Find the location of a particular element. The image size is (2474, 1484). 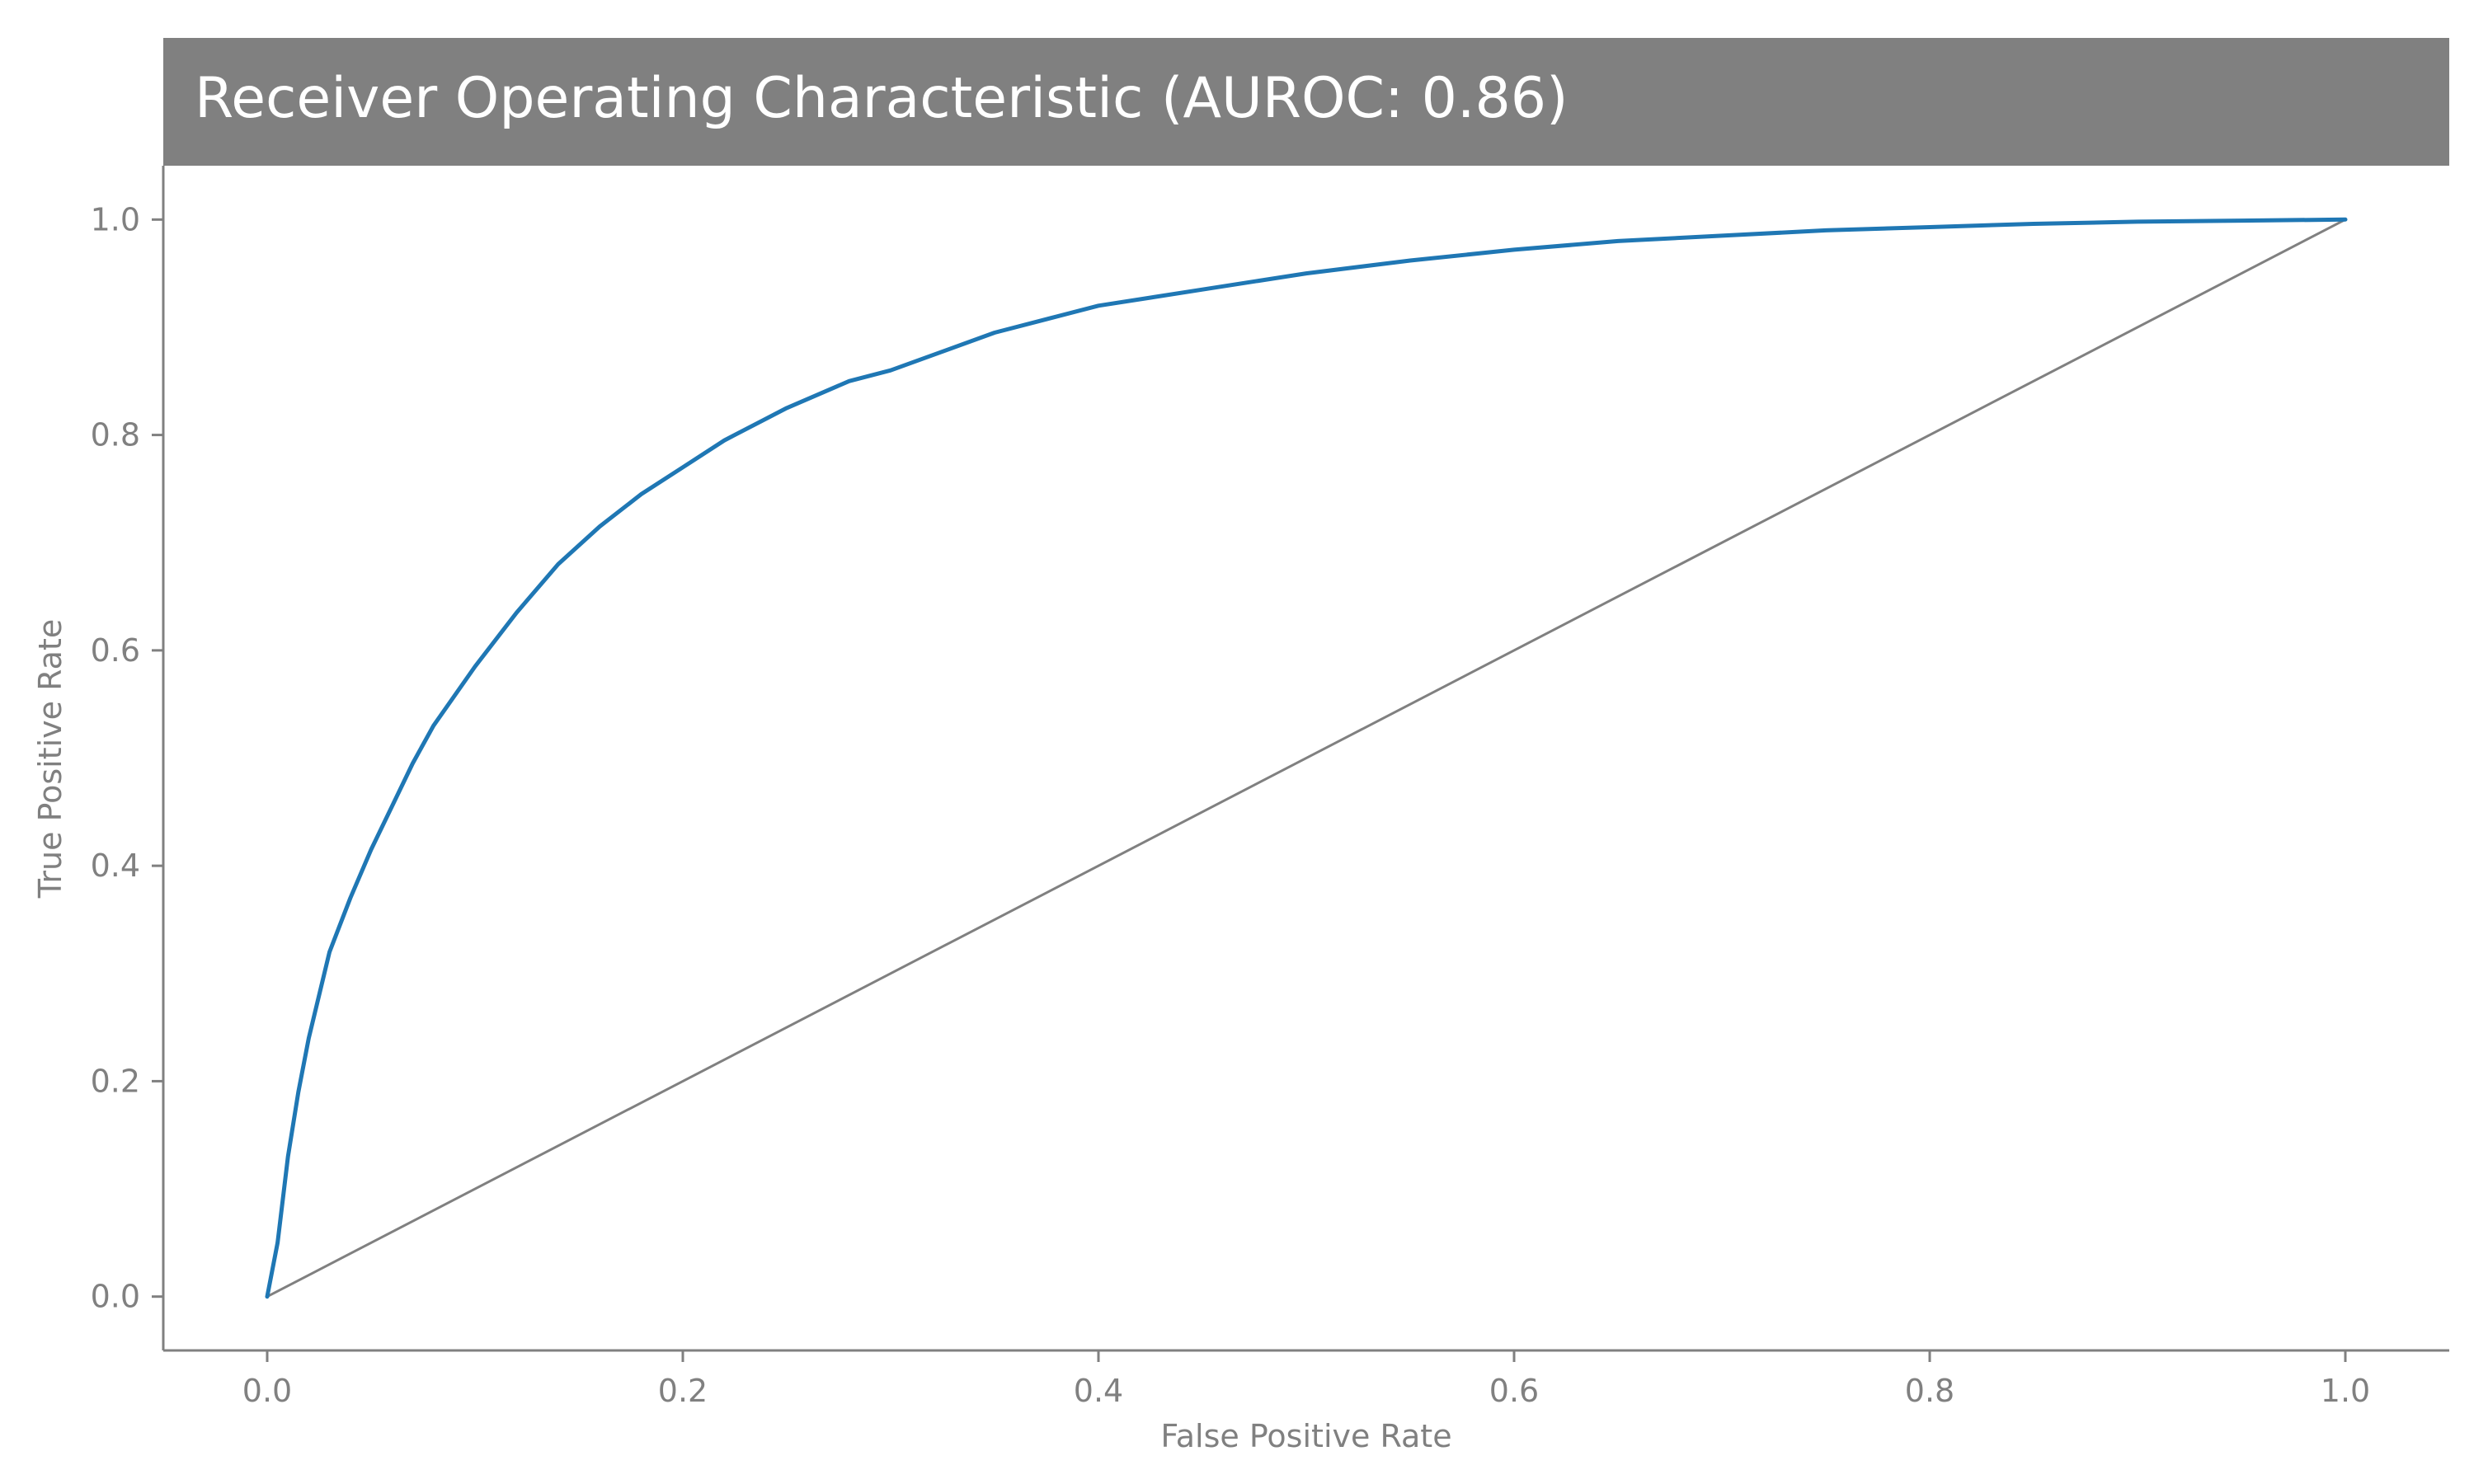

title-banner is located at coordinates (1306, 102).